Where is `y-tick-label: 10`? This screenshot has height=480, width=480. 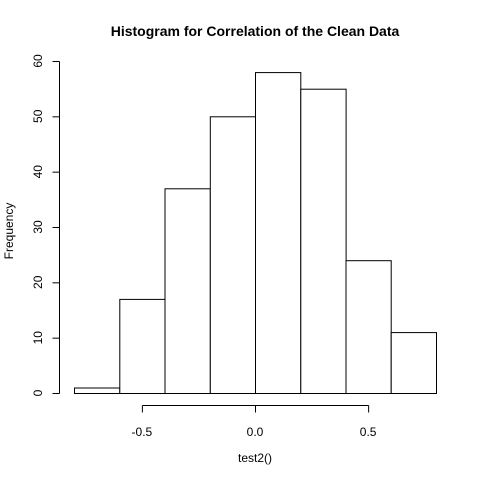 y-tick-label: 10 is located at coordinates (38, 338).